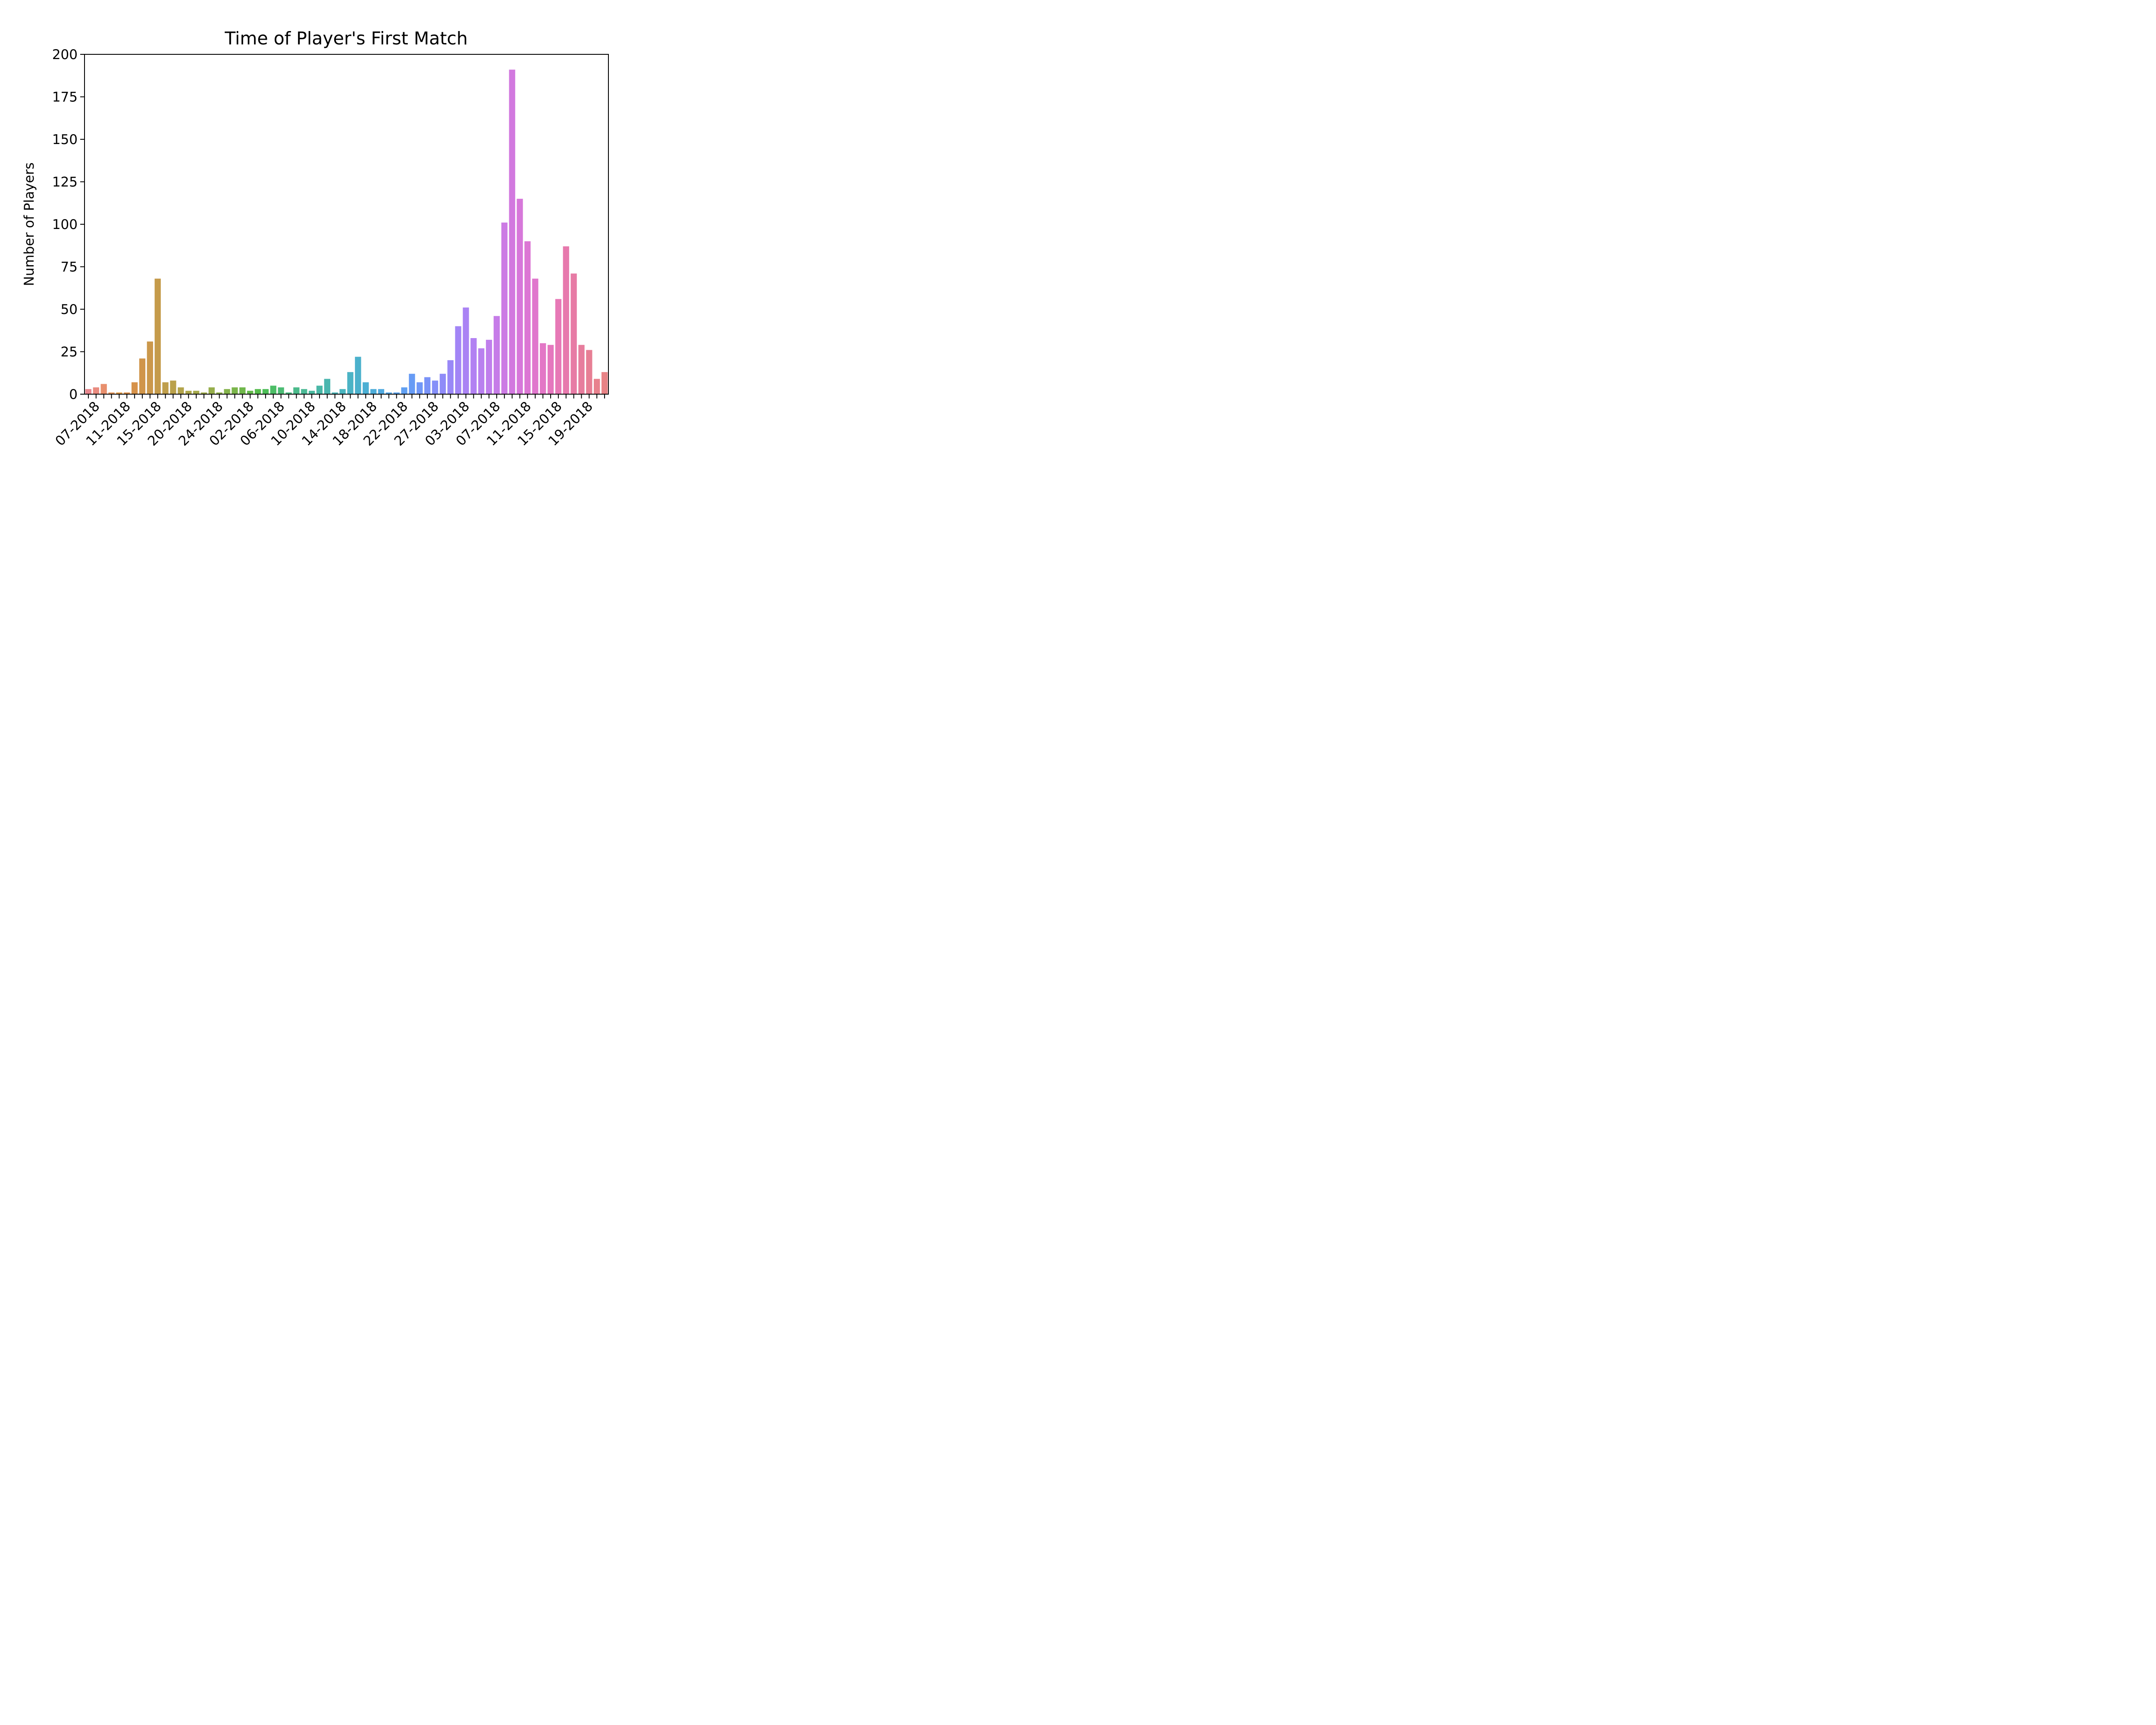 Image resolution: width=2156 pixels, height=1725 pixels. What do you see at coordinates (65, 97) in the screenshot?
I see `y-tick-label: 175` at bounding box center [65, 97].